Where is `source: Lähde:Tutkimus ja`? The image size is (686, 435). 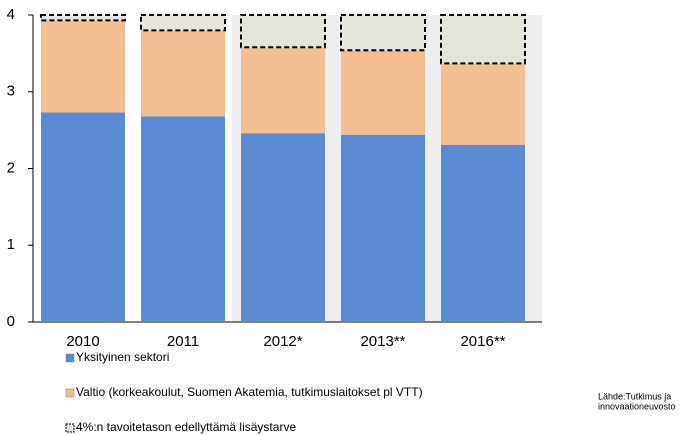 source: Lähde:Tutkimus ja is located at coordinates (634, 396).